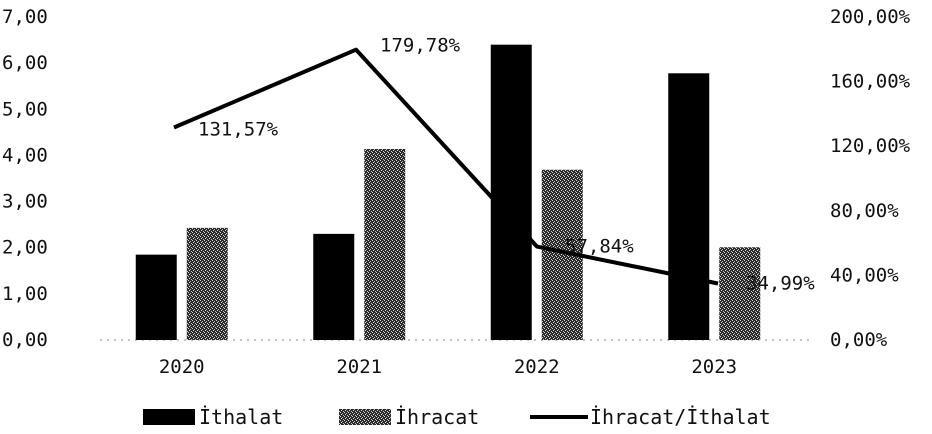 The height and width of the screenshot is (434, 932). What do you see at coordinates (25, 248) in the screenshot?
I see `left-tick-label: 2,00` at bounding box center [25, 248].